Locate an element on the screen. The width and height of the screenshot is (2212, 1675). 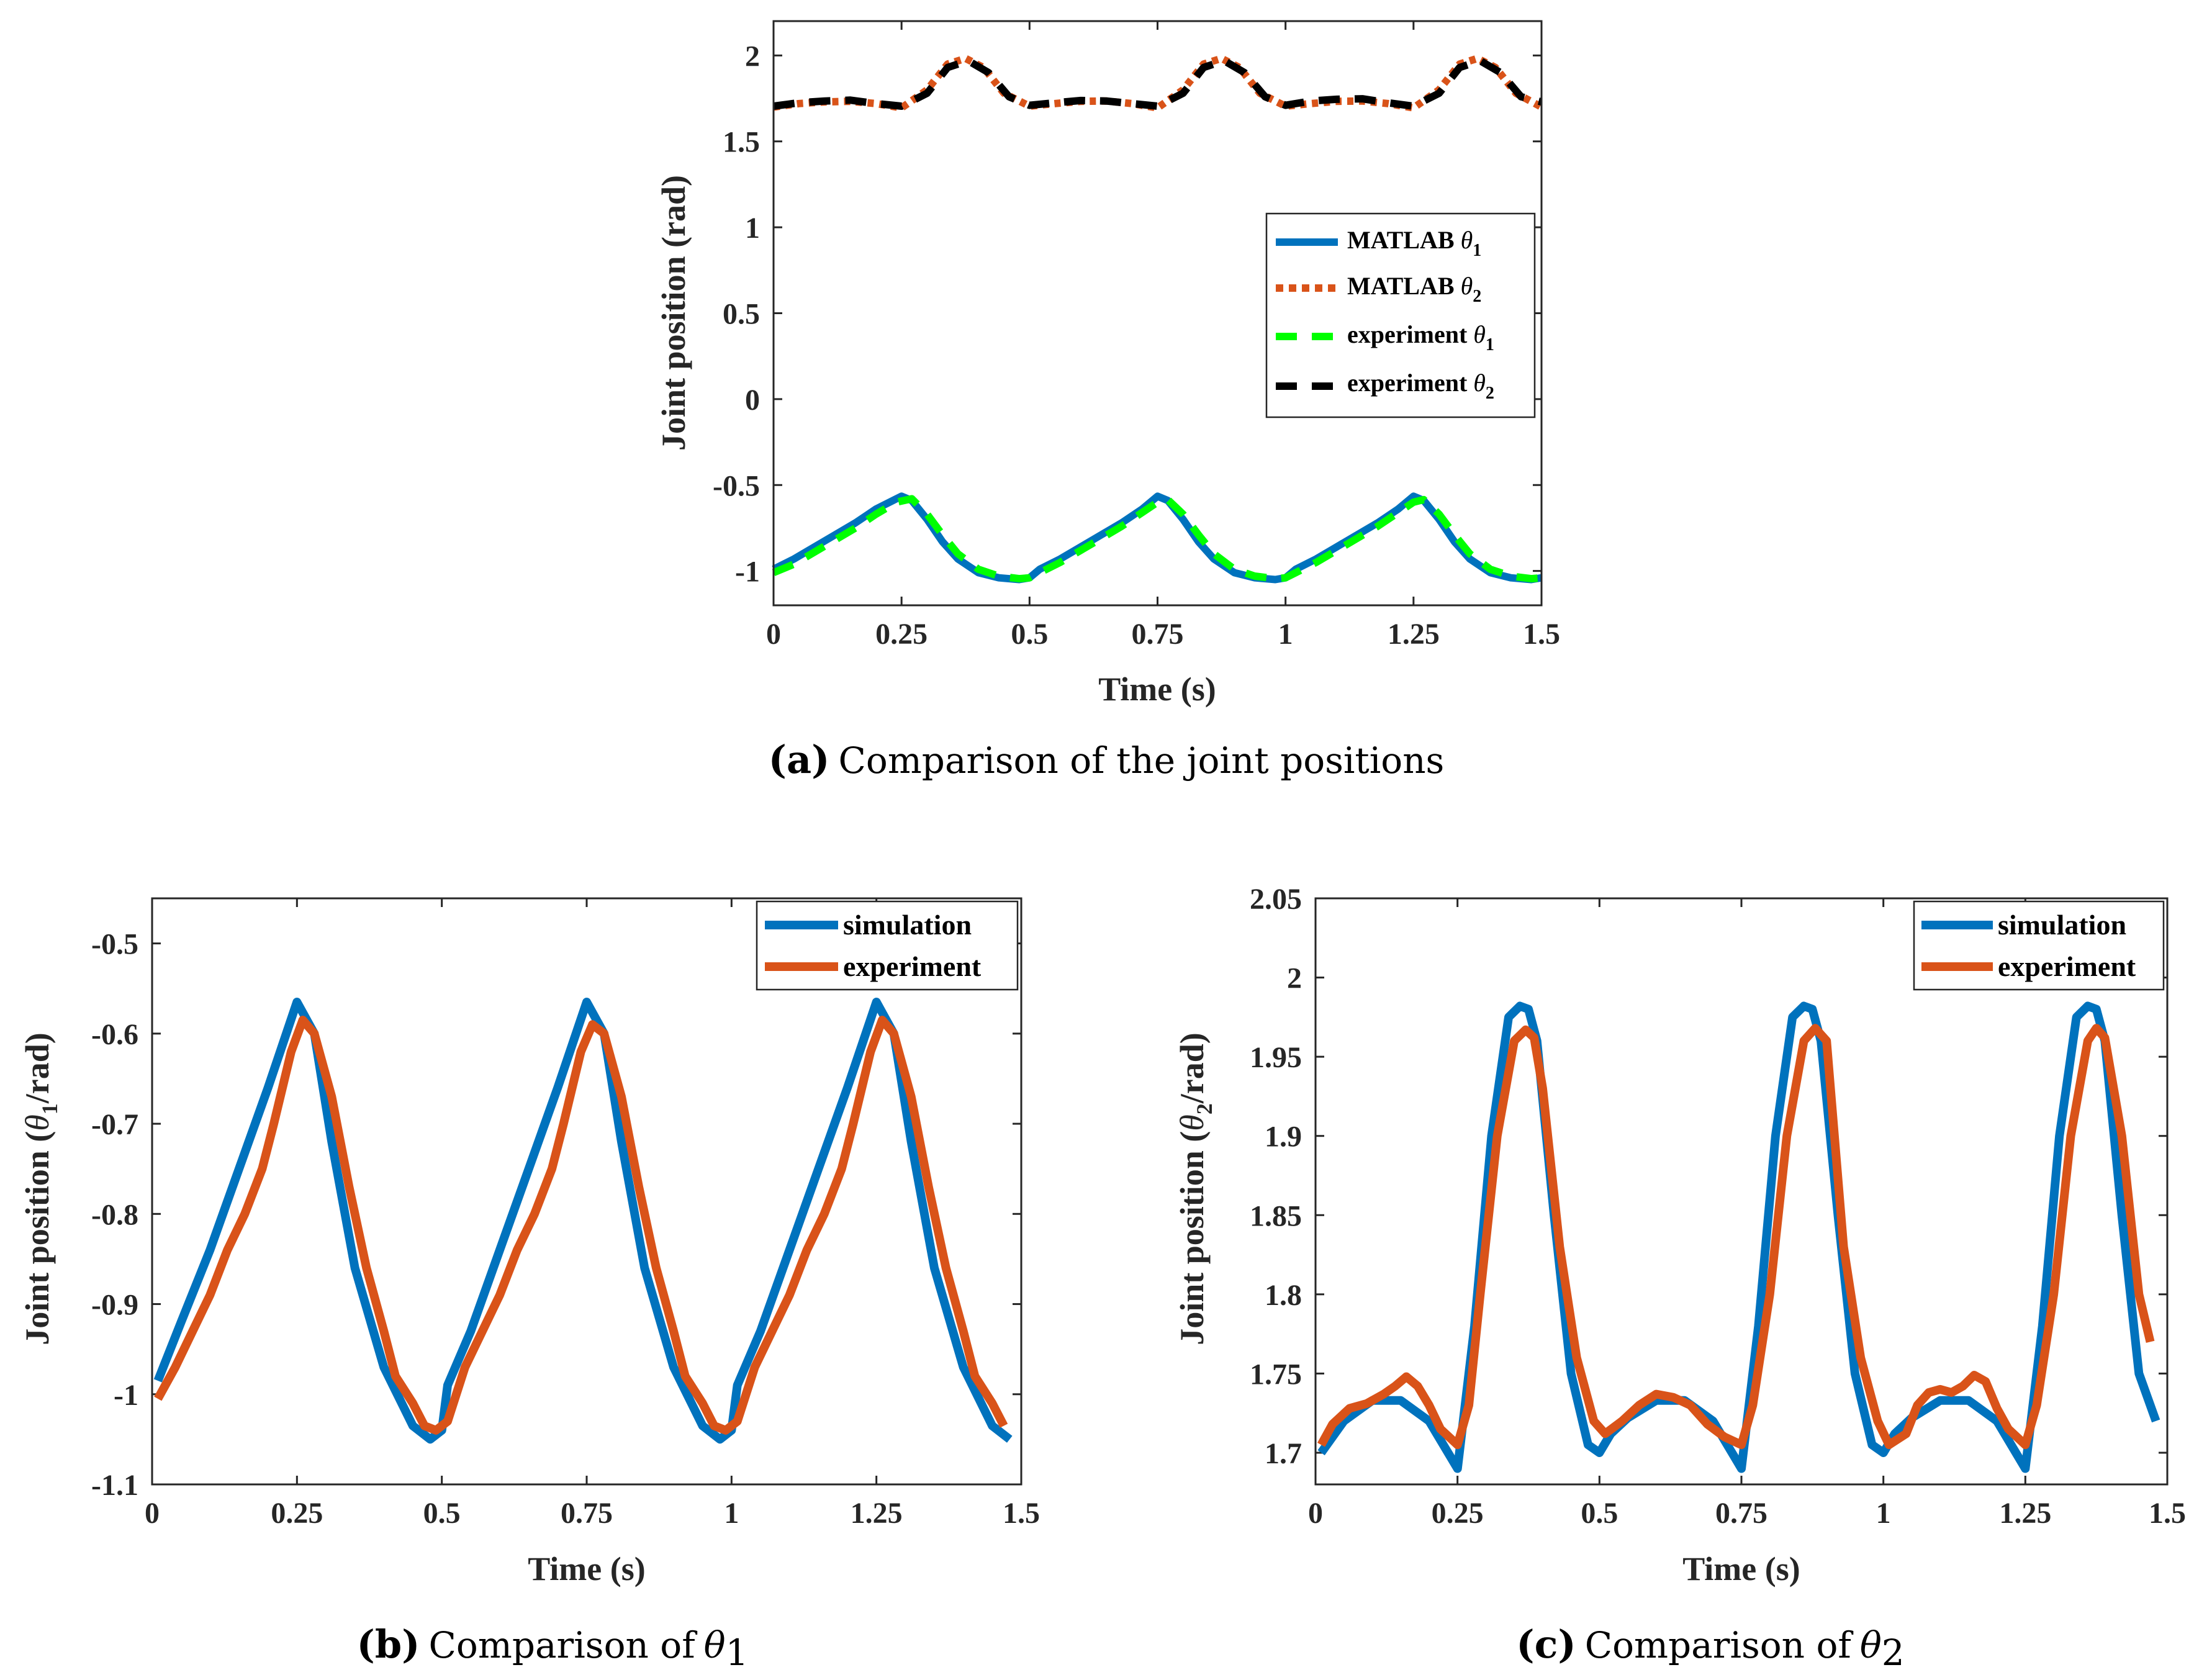
a-x-tick-label-2: 0.5 is located at coordinates (1029, 634).